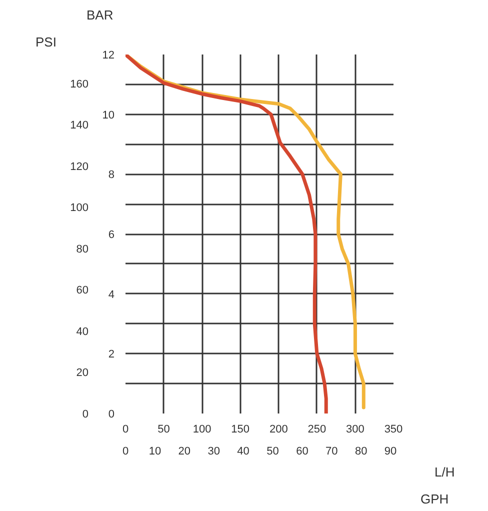 The height and width of the screenshot is (511, 488). What do you see at coordinates (111, 175) in the screenshot?
I see `y-tick-label: 8` at bounding box center [111, 175].